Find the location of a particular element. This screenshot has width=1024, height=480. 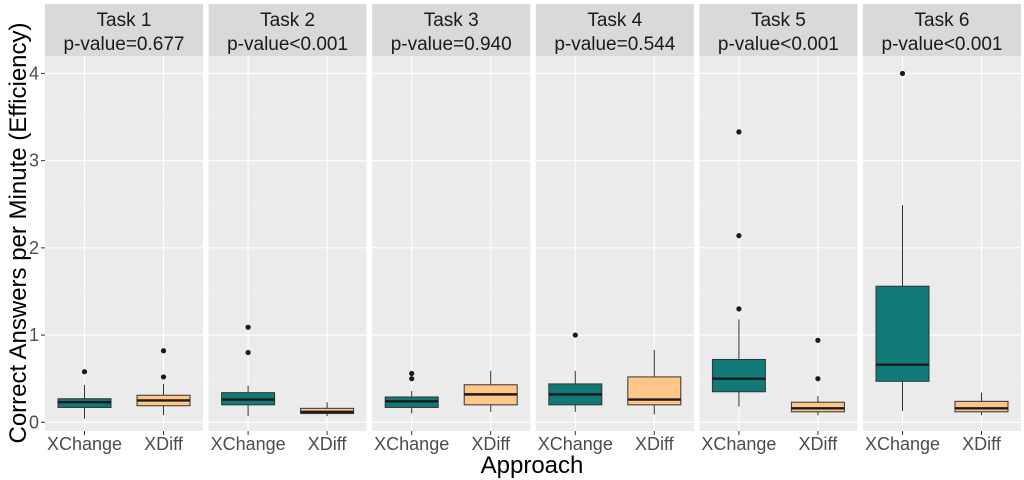

facet-title: Task 6 is located at coordinates (942, 20).